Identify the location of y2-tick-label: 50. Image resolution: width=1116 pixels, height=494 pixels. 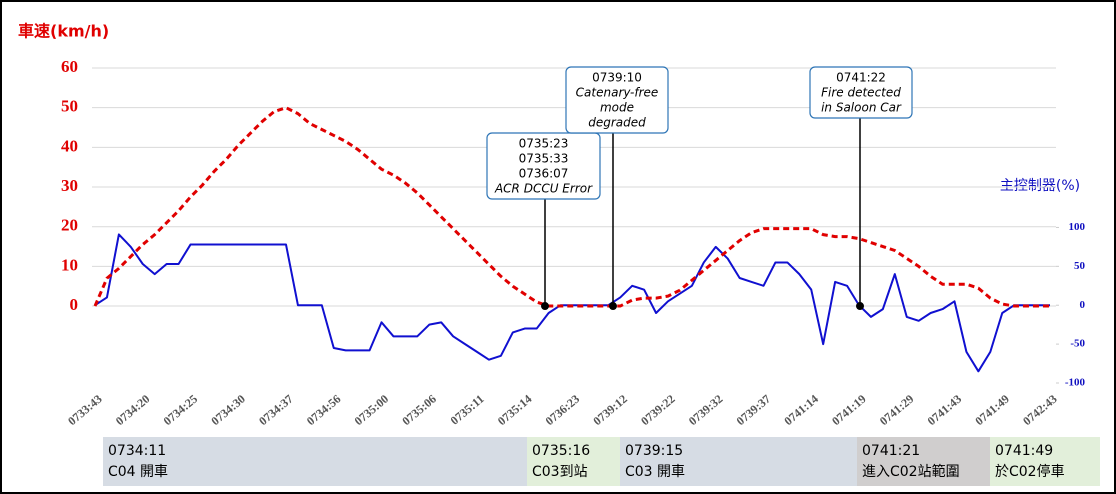
(1080, 266).